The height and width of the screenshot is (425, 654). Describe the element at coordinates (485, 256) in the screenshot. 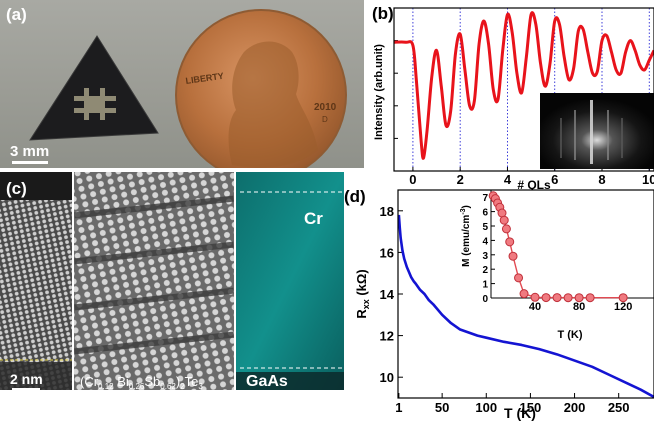

I see `inset-ytick-label: 3` at that location.